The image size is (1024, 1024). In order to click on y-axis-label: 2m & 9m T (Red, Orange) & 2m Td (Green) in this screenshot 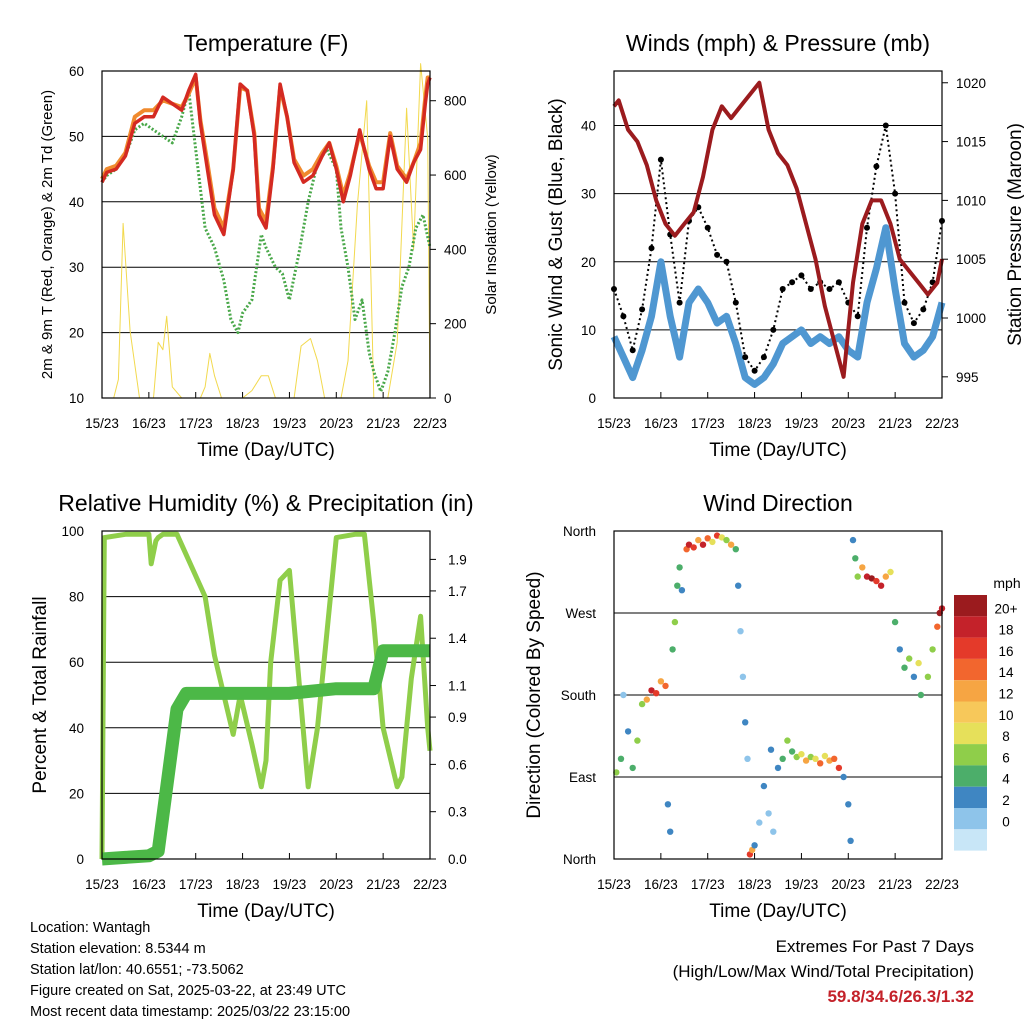, I will do `click(47, 234)`.